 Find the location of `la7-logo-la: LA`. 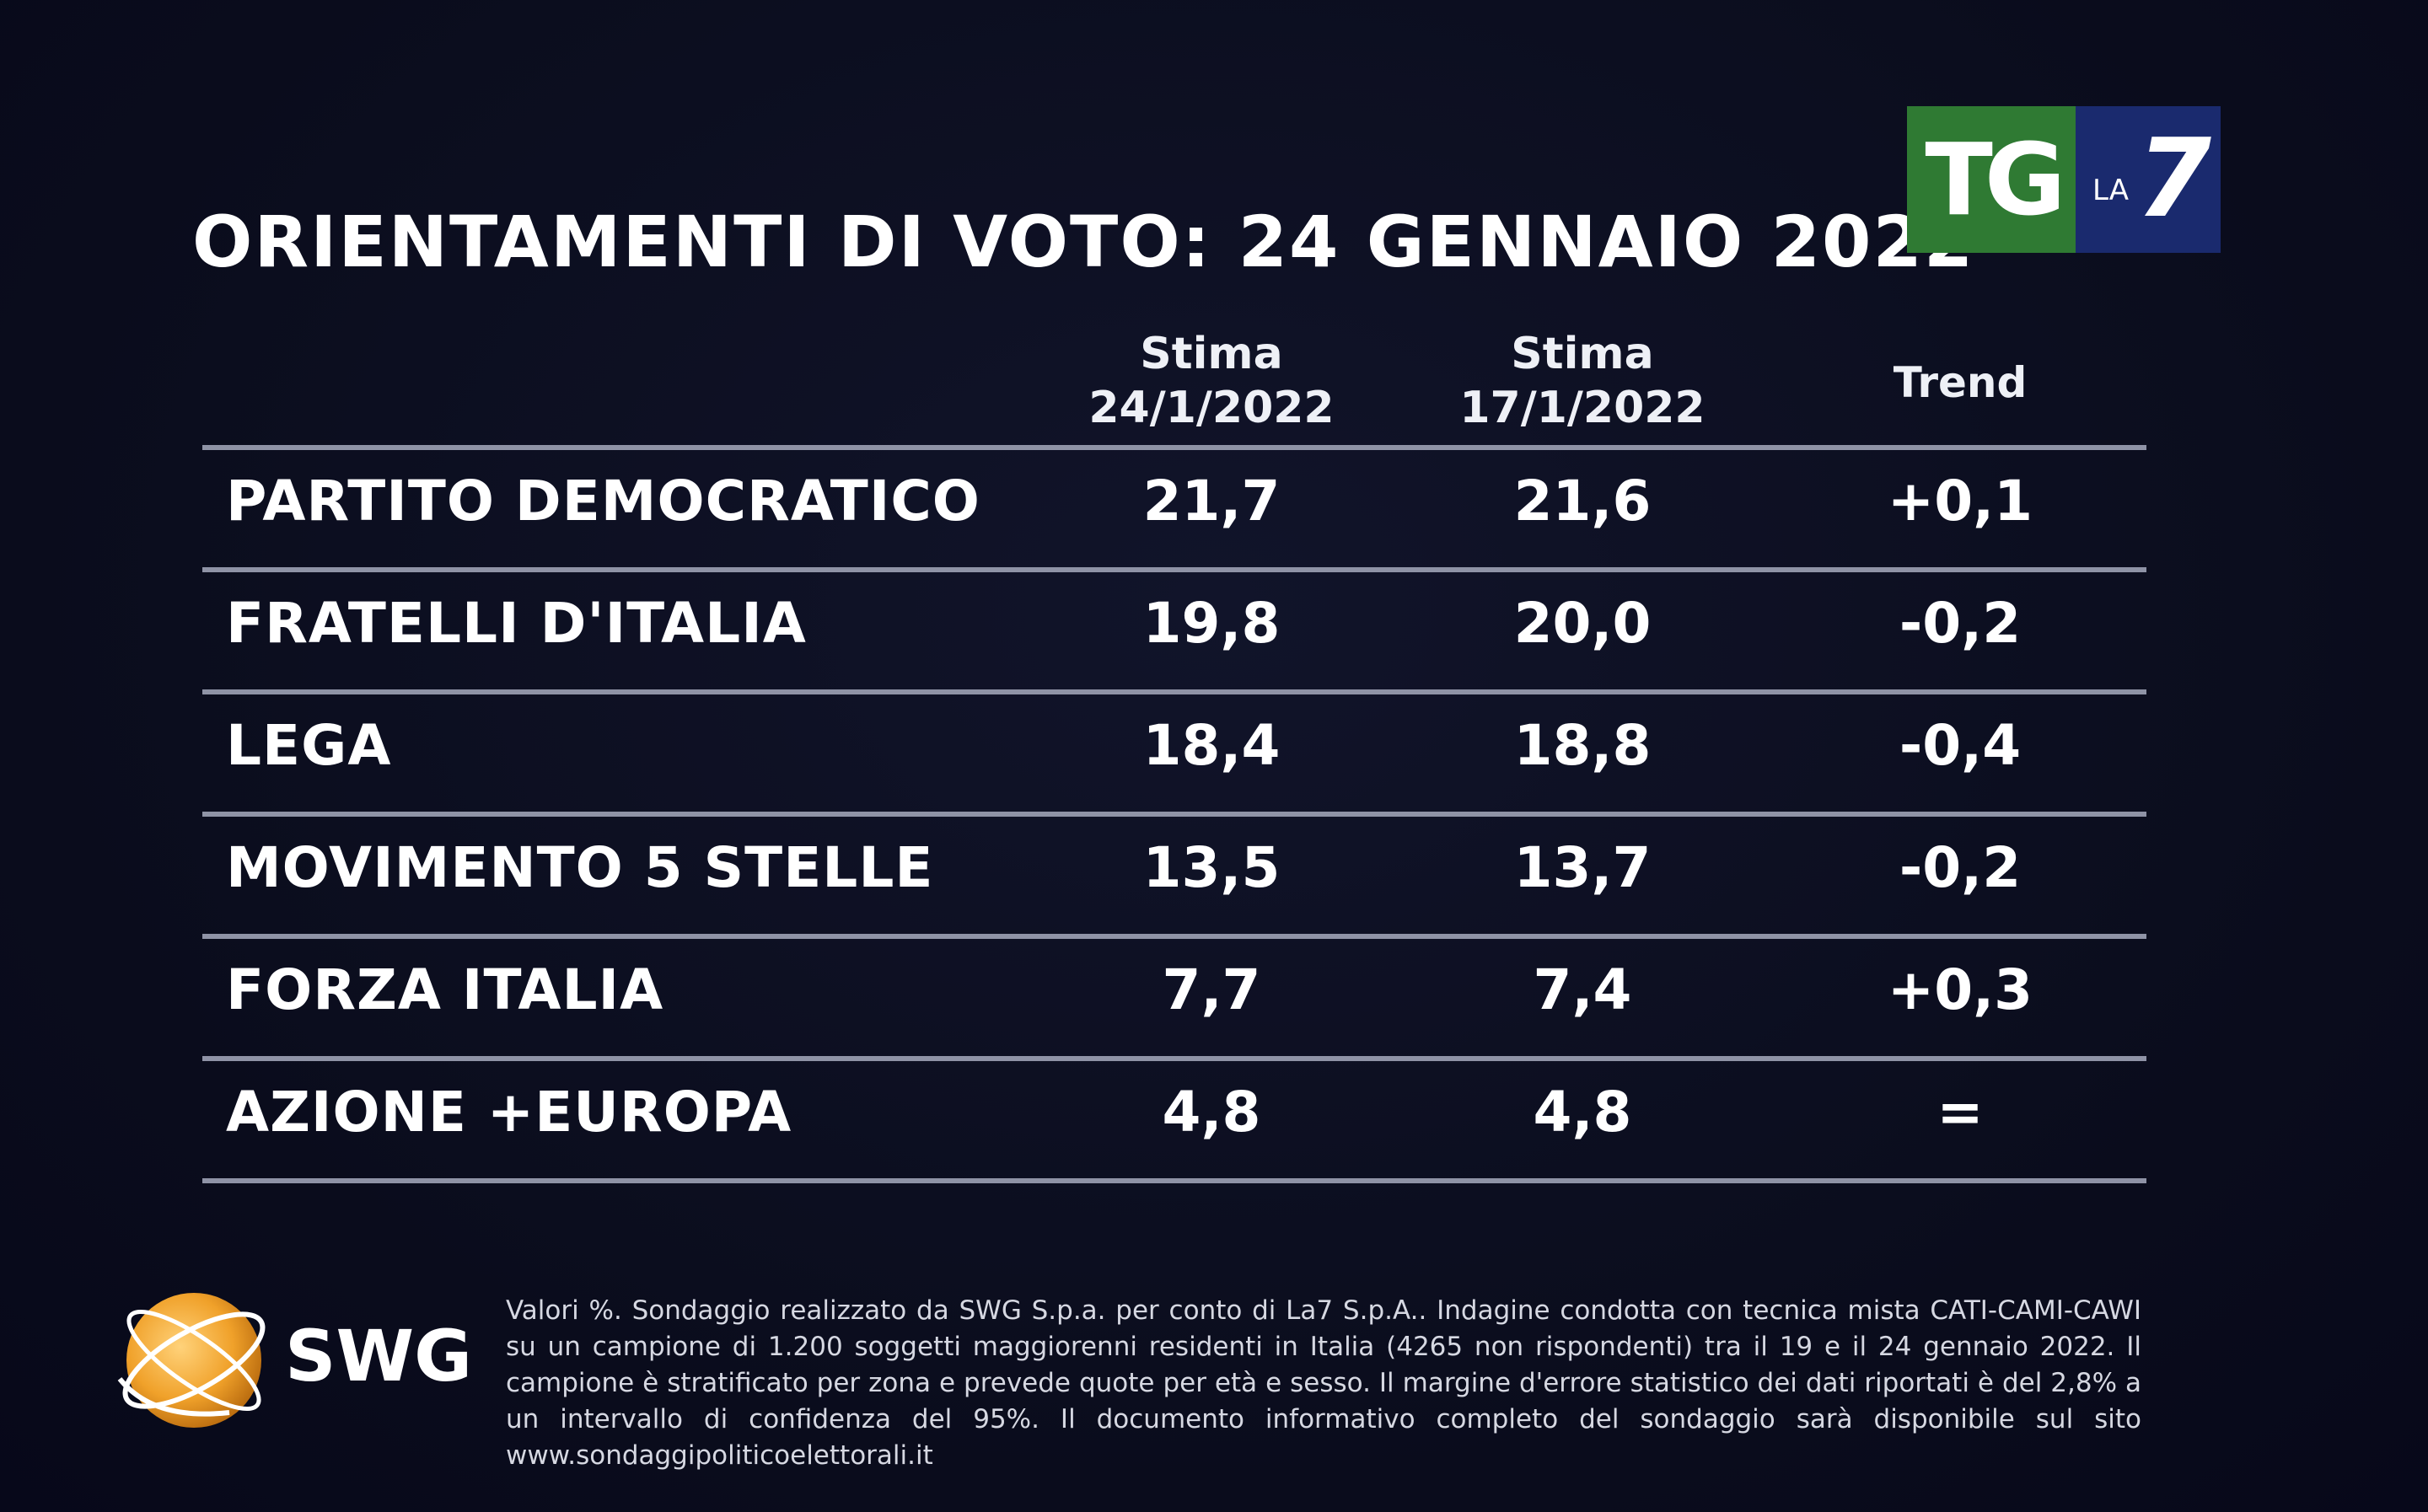

la7-logo-la: LA is located at coordinates (2110, 190).